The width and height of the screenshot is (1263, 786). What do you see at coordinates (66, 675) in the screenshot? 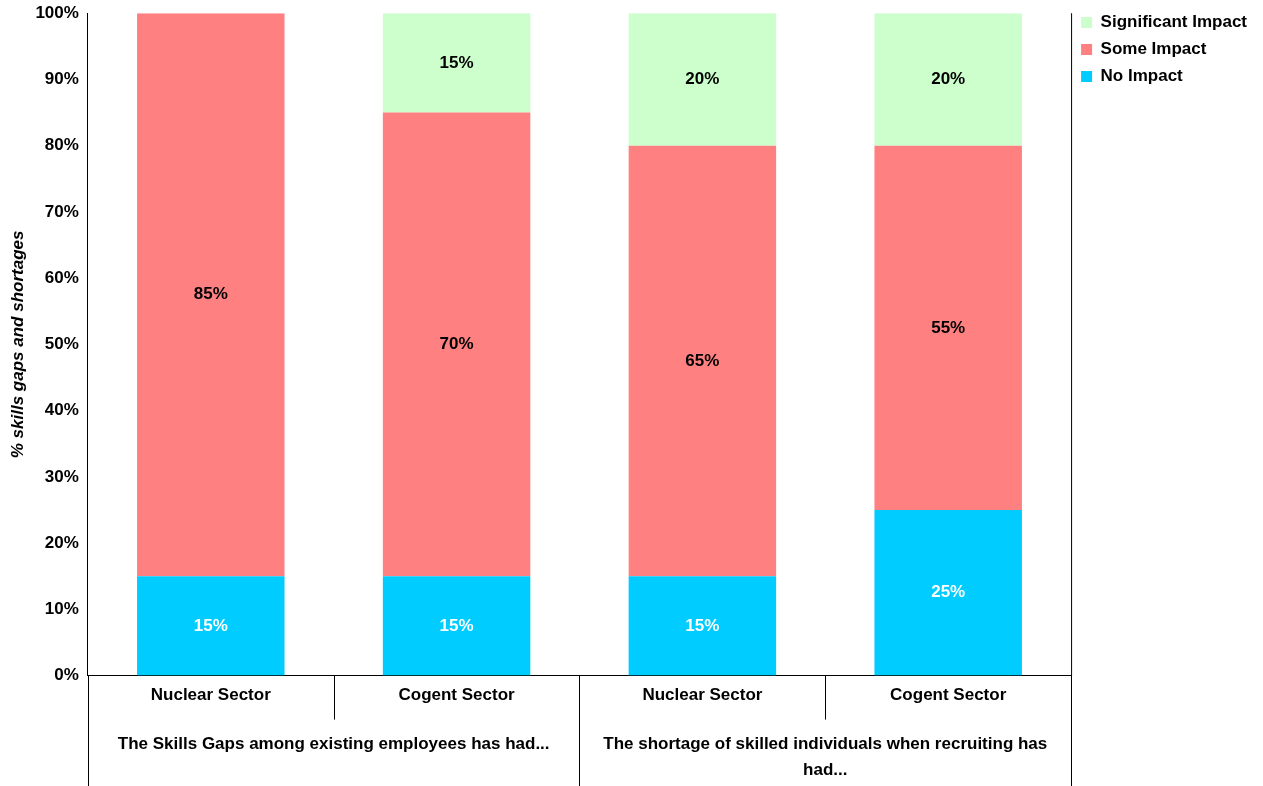
I see `y-tick-label: 0%` at bounding box center [66, 675].